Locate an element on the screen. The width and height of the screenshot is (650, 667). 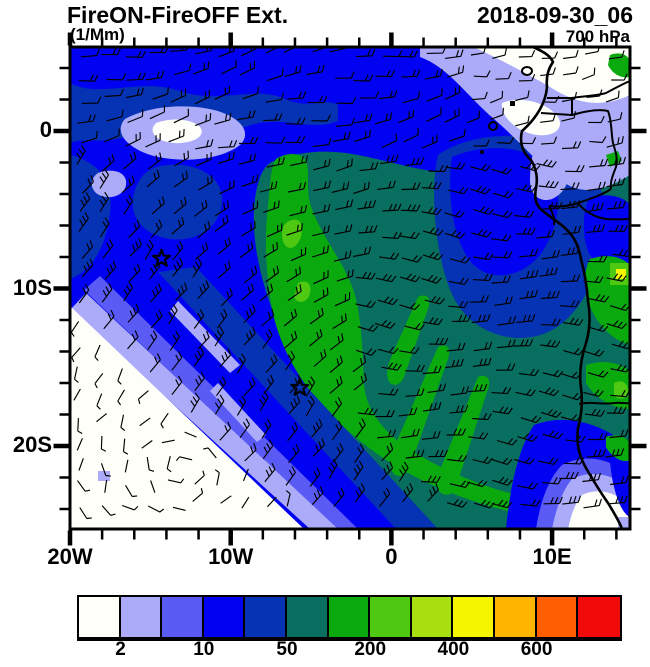
colorbar-label-400: 400 is located at coordinates (453, 649).